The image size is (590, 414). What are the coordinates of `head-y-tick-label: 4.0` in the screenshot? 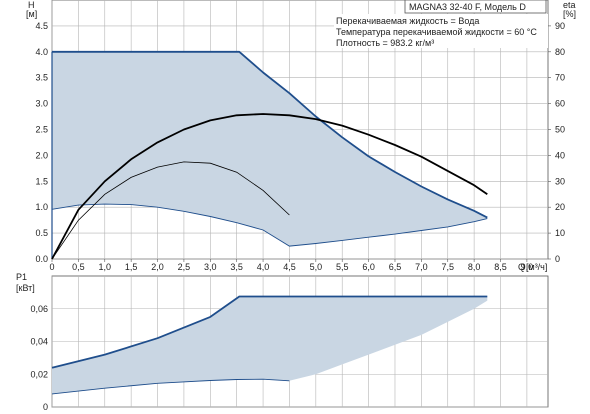 It's located at (41, 52).